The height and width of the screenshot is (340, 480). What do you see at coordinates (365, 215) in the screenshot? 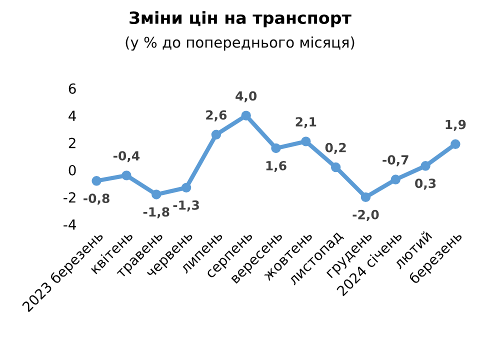
I see `data-label: -2,0` at bounding box center [365, 215].